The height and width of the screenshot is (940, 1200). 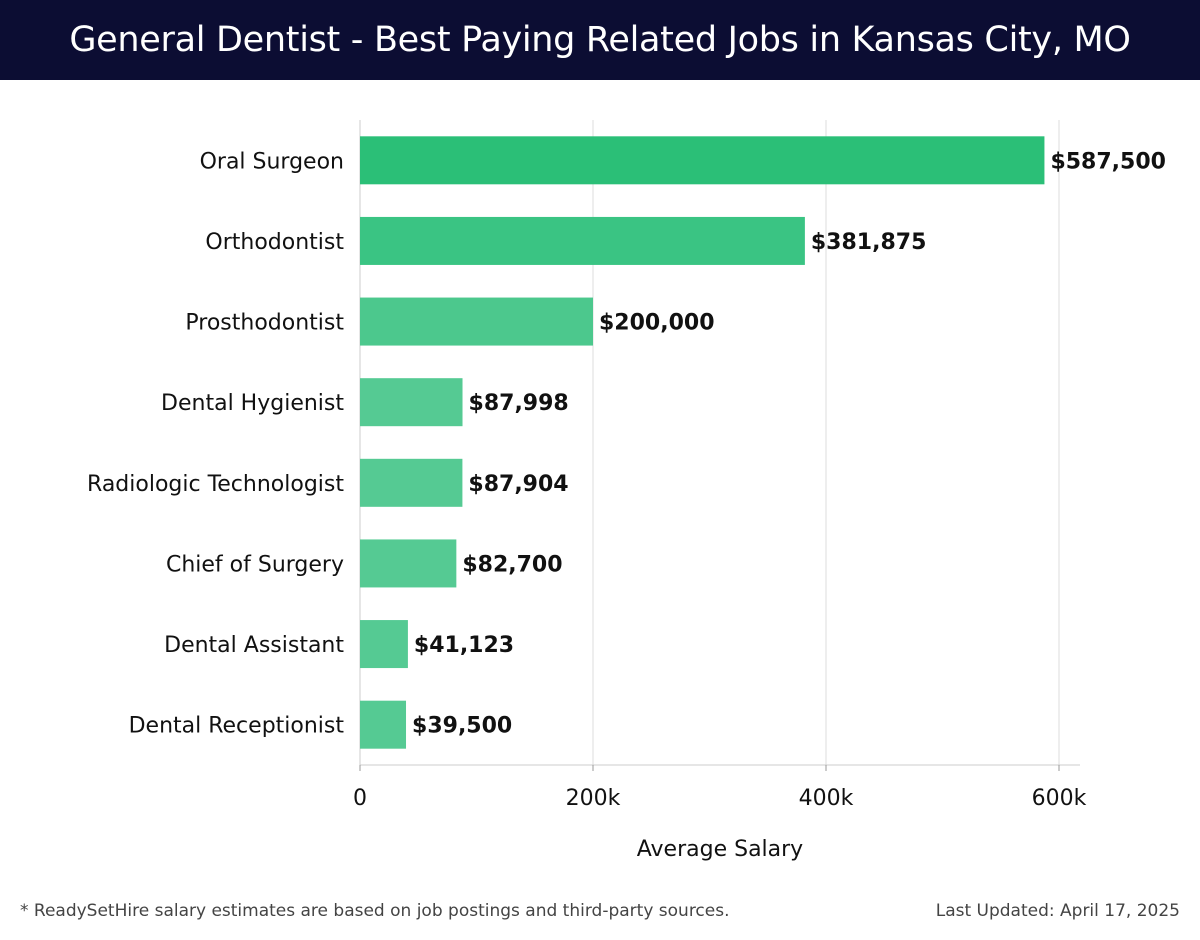 What do you see at coordinates (1057, 911) in the screenshot?
I see `last-updated: Last Updated: April 17, 2025` at bounding box center [1057, 911].